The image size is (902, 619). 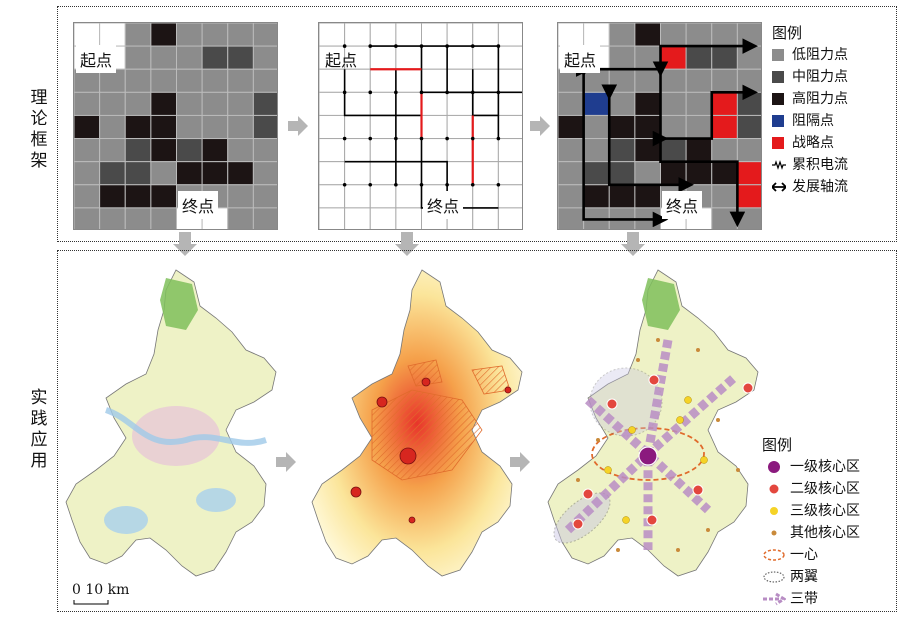 I want to click on legend-item: 中阻力点, so click(x=810, y=77).